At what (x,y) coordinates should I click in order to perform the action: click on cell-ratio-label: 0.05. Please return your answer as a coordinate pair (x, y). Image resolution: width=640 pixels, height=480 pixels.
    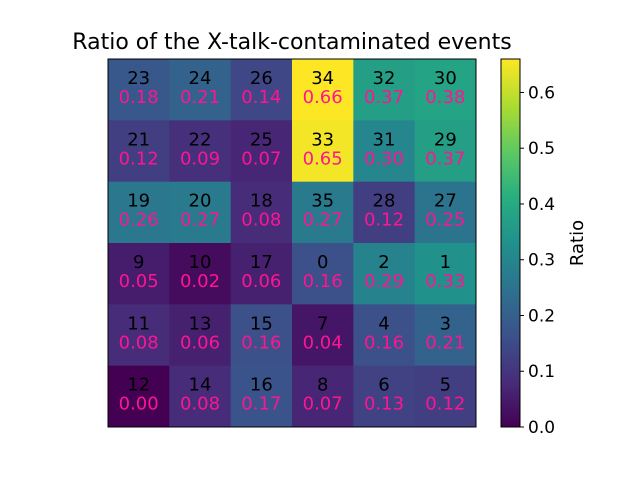
    Looking at the image, I should click on (139, 281).